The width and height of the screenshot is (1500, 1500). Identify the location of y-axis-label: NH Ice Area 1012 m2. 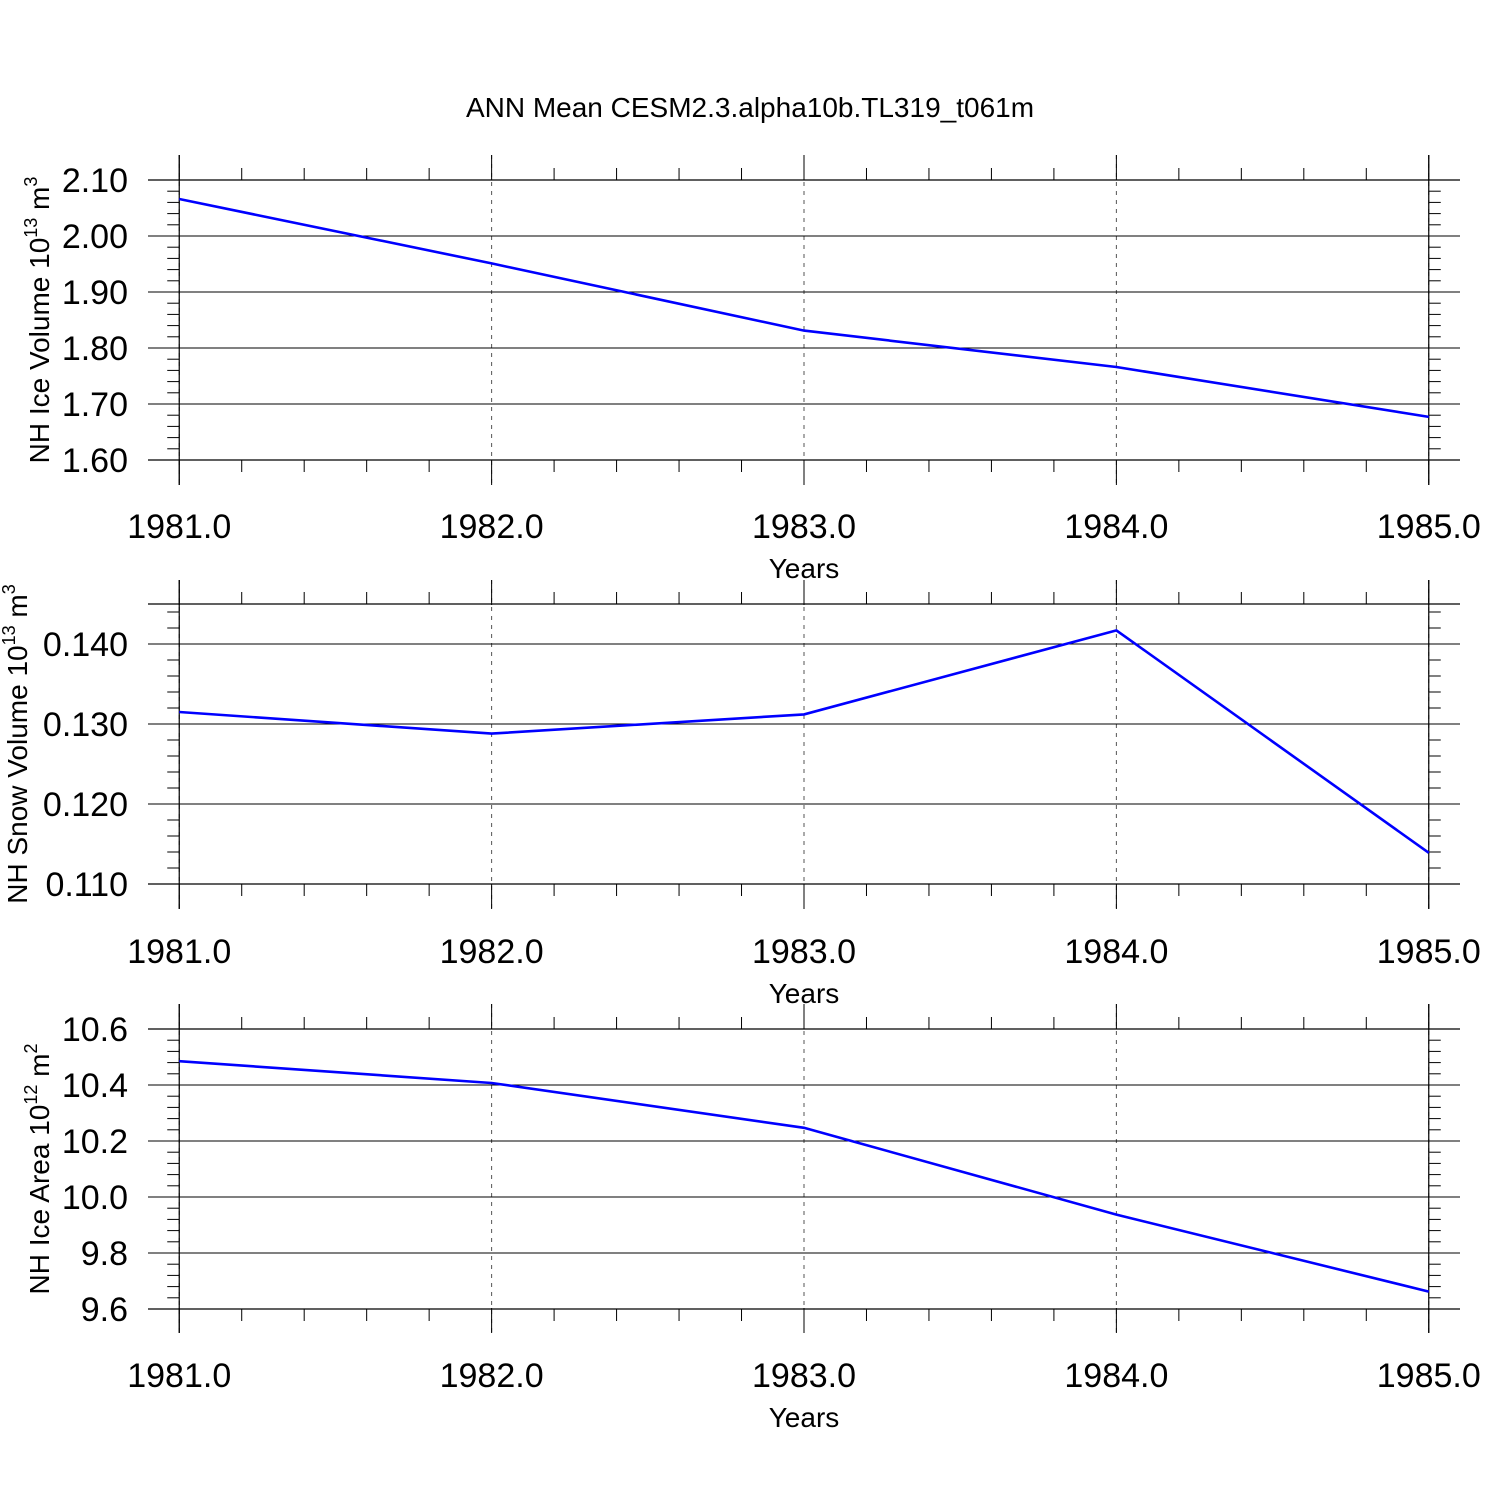
(38, 1168).